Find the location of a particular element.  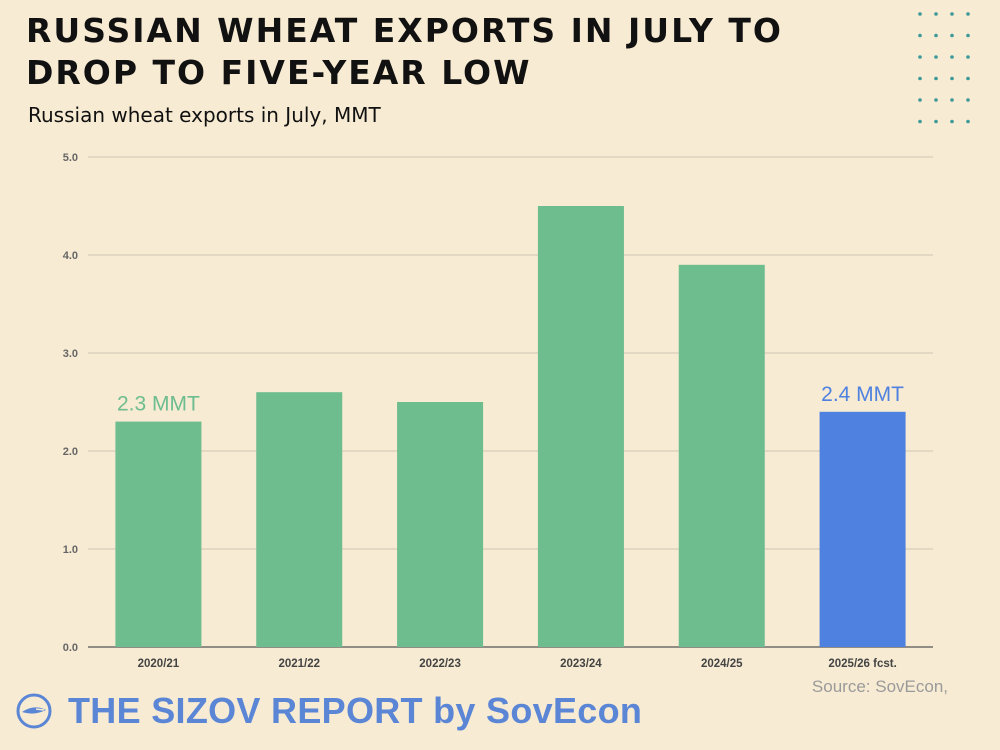

x-tick-label: 2020/21 is located at coordinates (159, 664).